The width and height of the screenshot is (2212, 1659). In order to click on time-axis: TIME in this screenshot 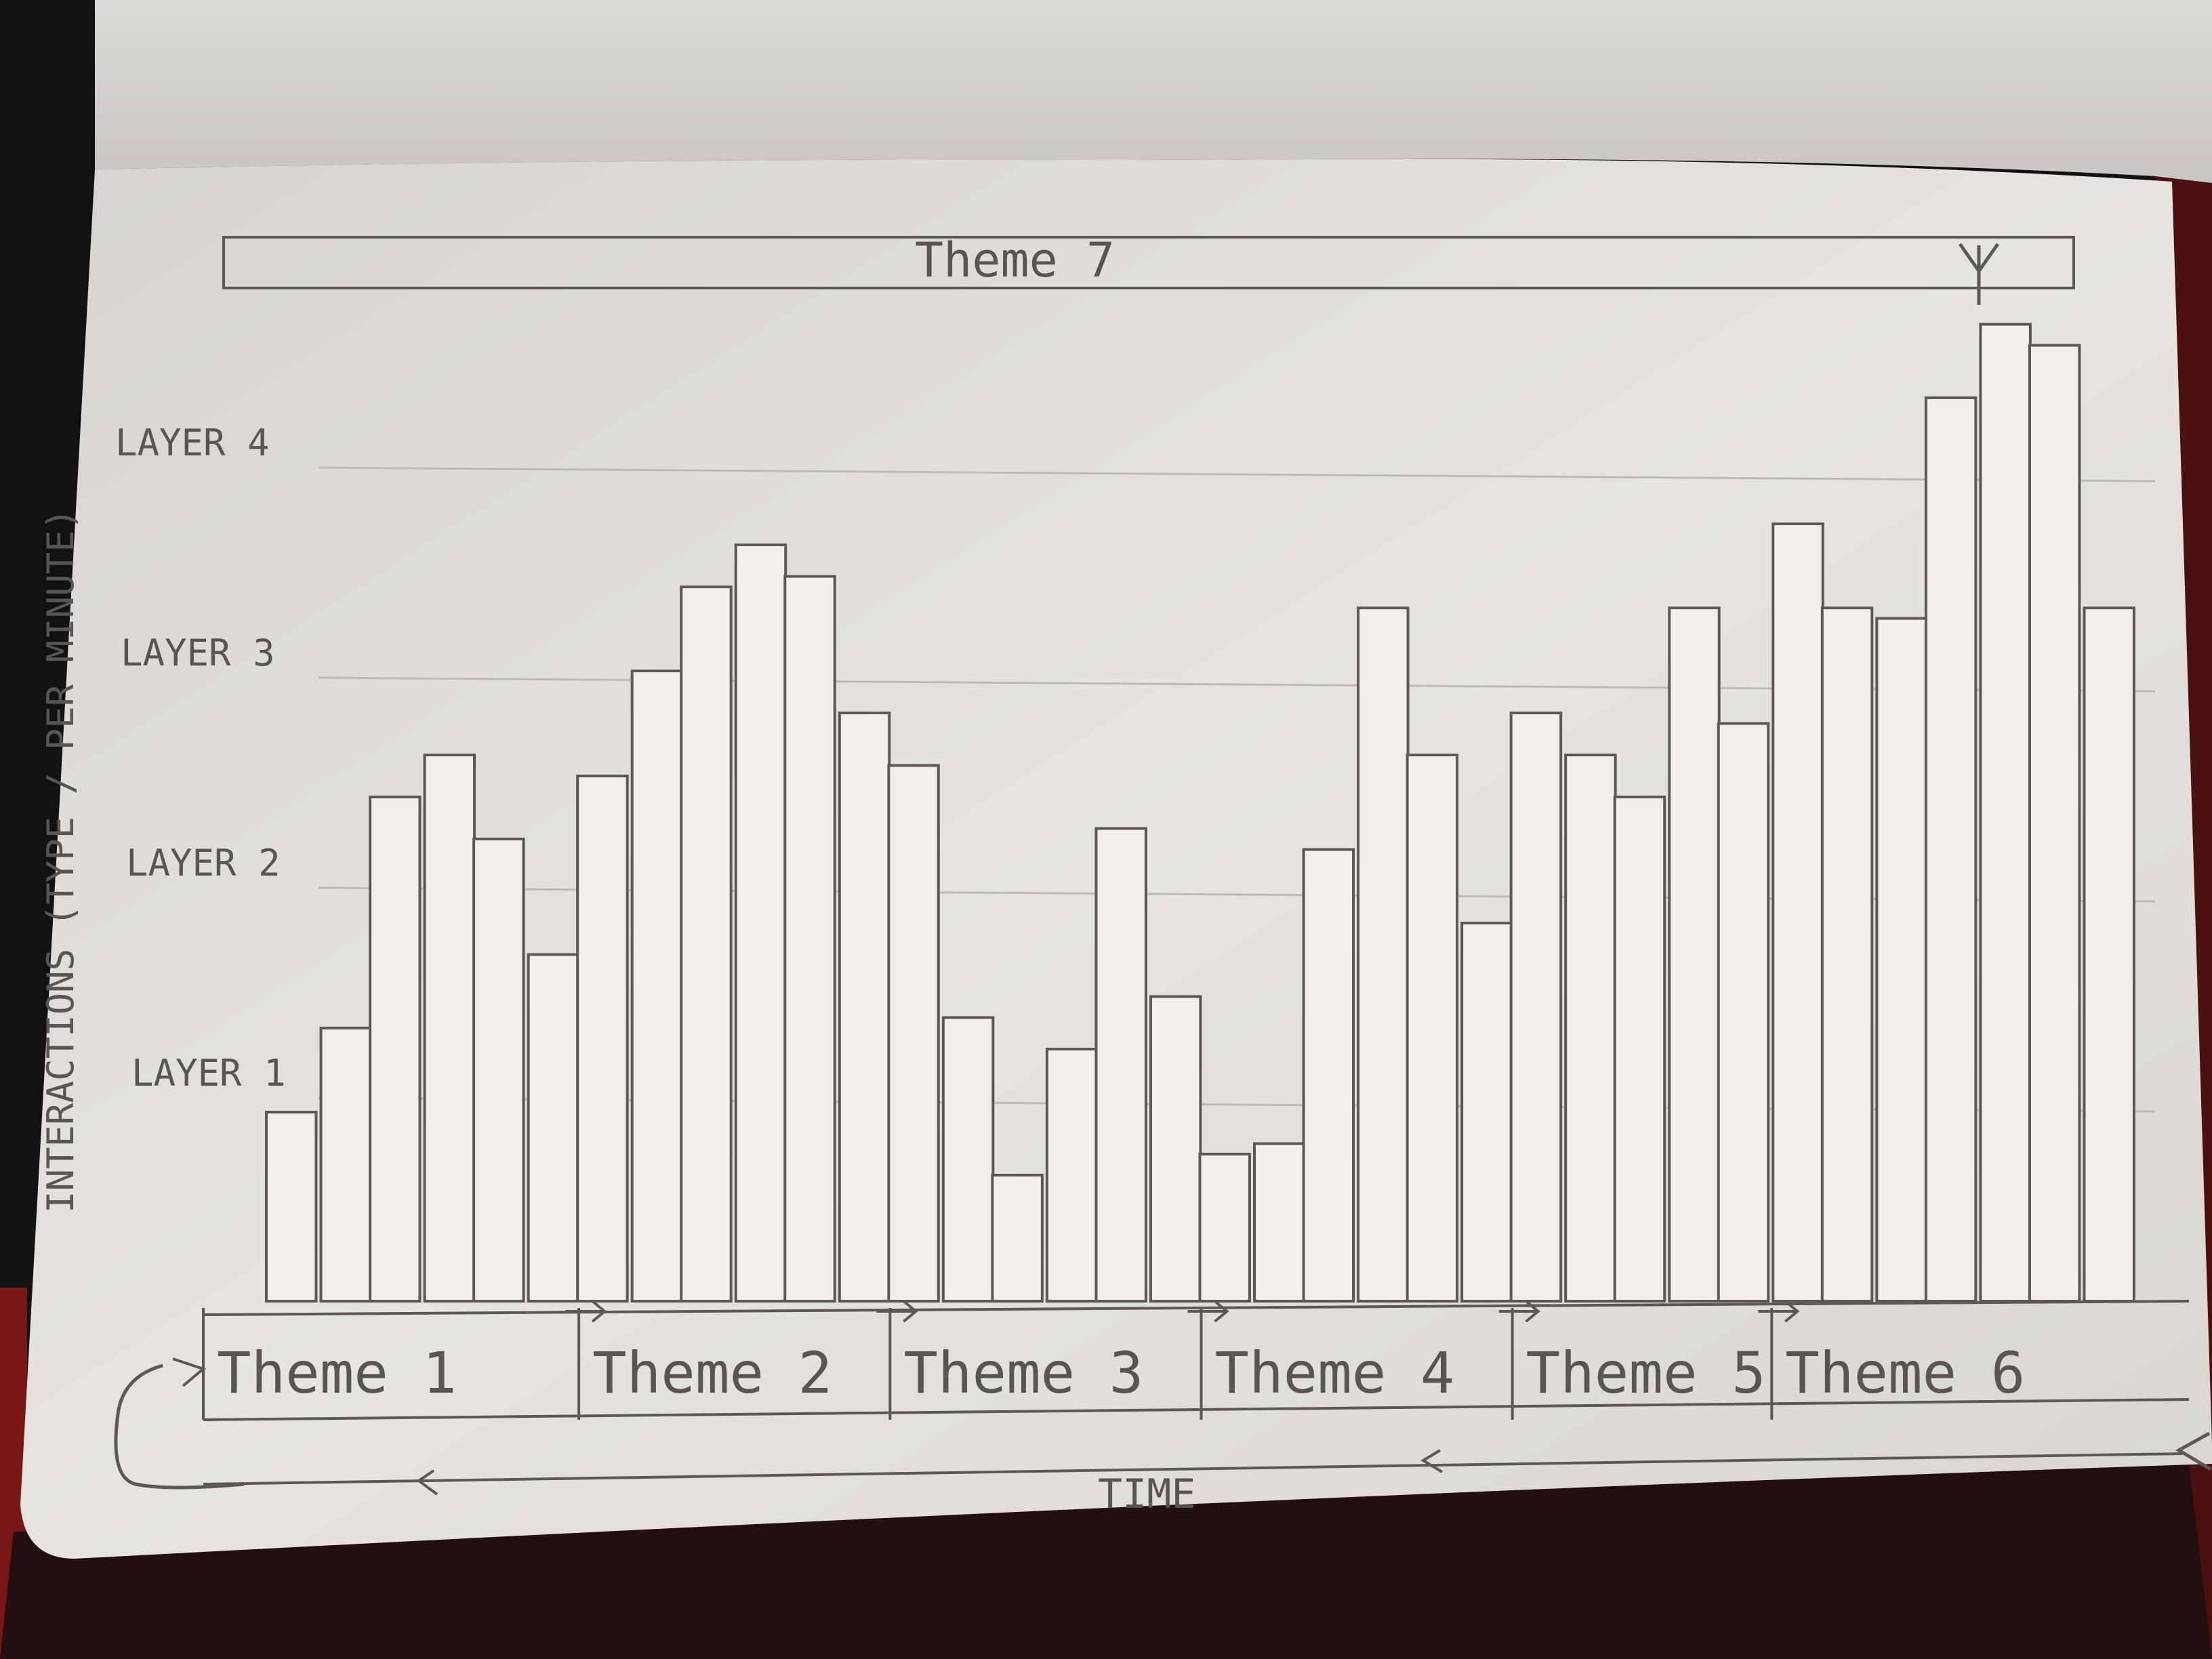, I will do `click(1163, 1438)`.